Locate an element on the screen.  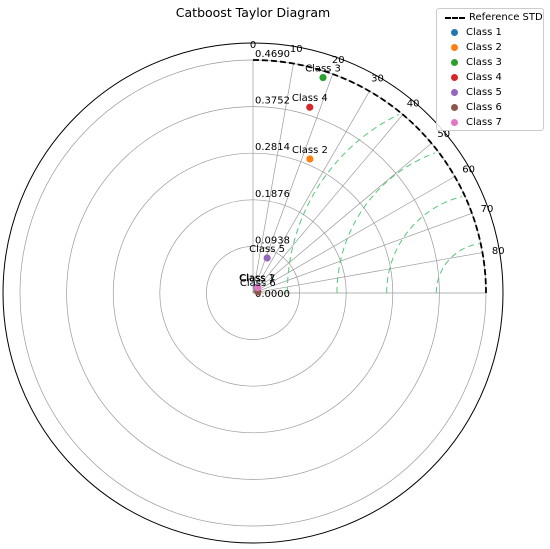
radial-tick-label: 0.1876 is located at coordinates (272, 194).